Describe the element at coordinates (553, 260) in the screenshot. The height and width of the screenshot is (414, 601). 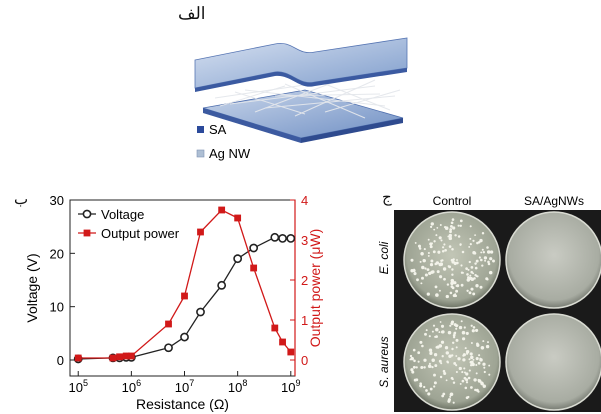
I see `petri-dish-treated` at that location.